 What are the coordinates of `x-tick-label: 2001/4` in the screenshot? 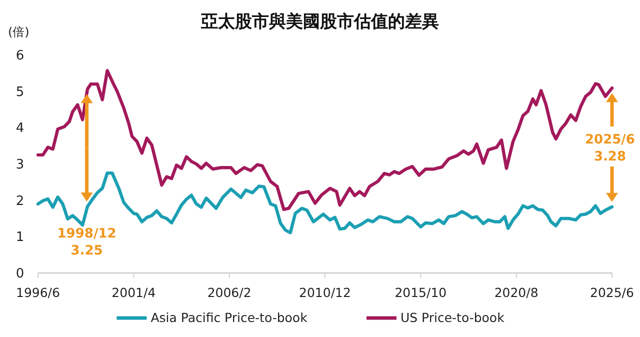 It's located at (134, 292).